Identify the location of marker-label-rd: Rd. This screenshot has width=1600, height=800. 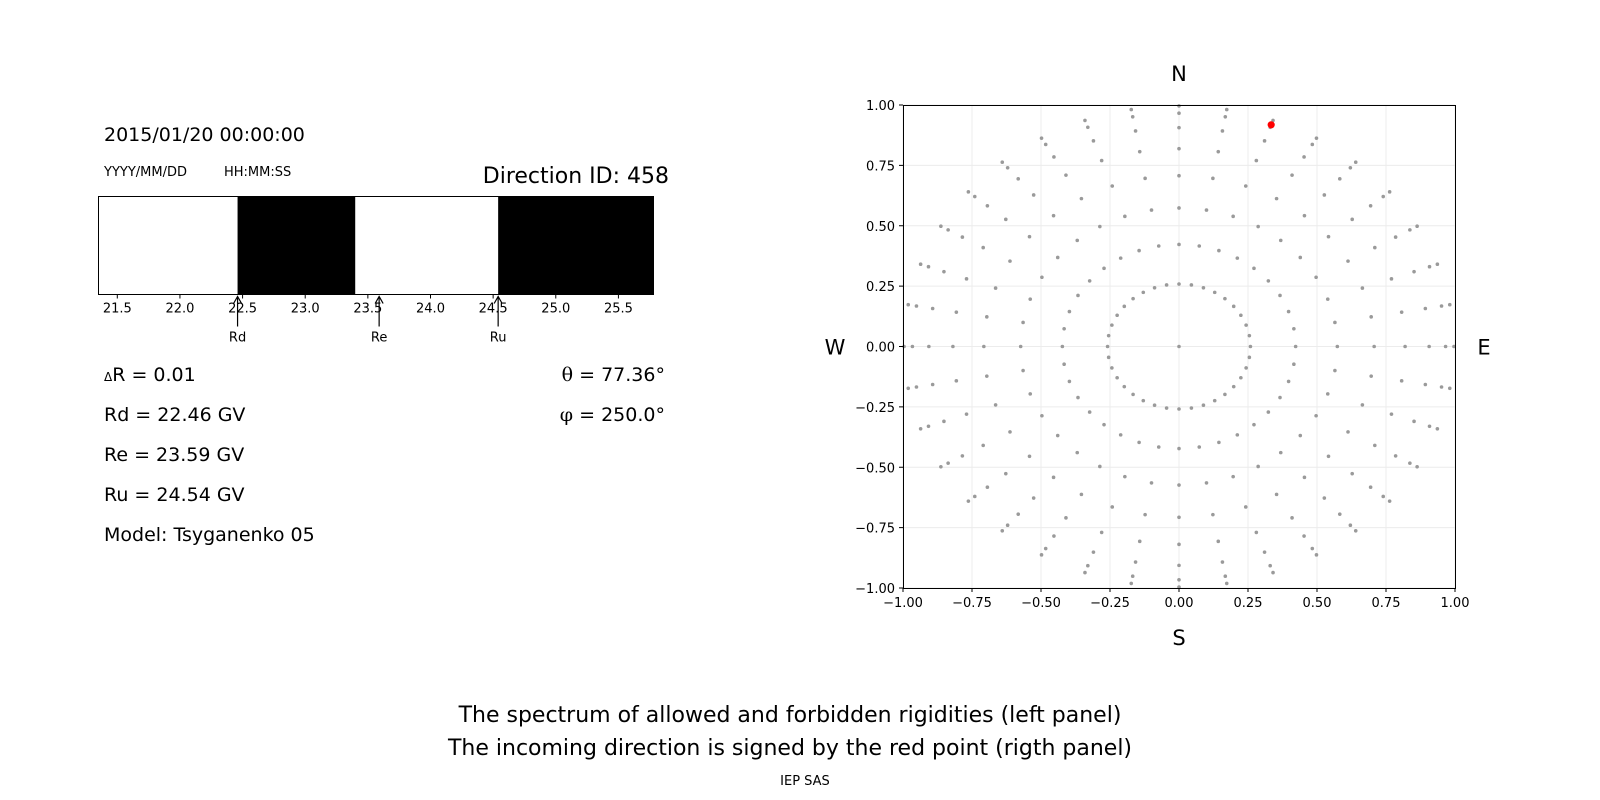
(237, 338).